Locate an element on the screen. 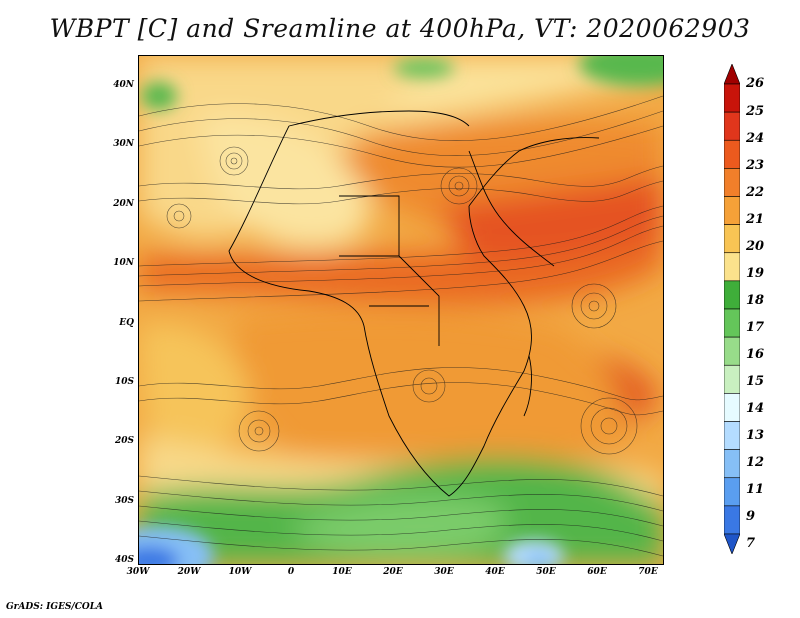 Image resolution: width=800 pixels, height=618 pixels. colorbar-label: 11 is located at coordinates (755, 489).